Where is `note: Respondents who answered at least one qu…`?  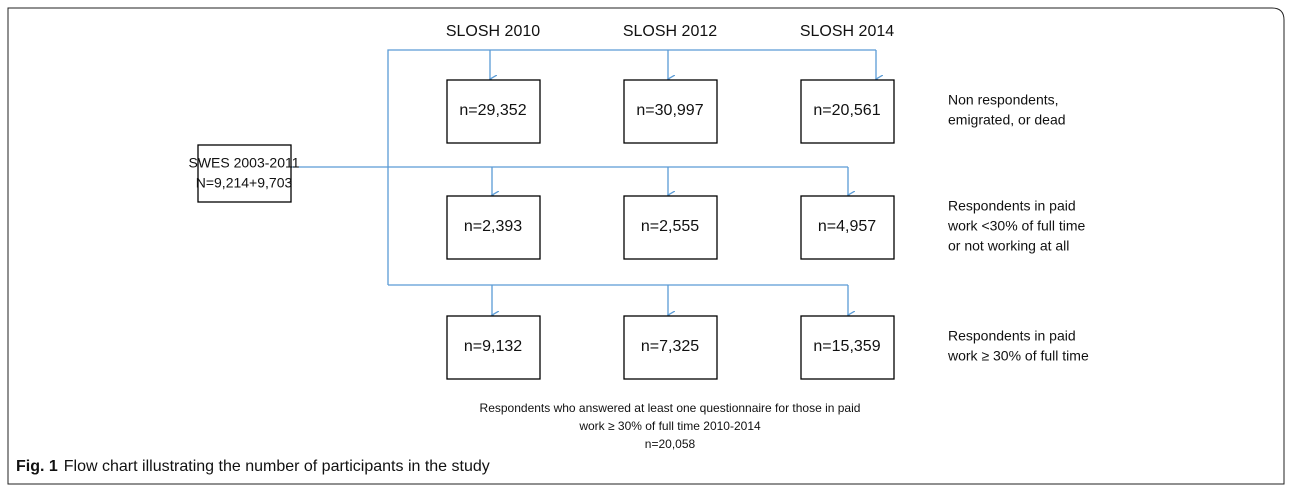 note: Respondents who answered at least one qu… is located at coordinates (670, 408).